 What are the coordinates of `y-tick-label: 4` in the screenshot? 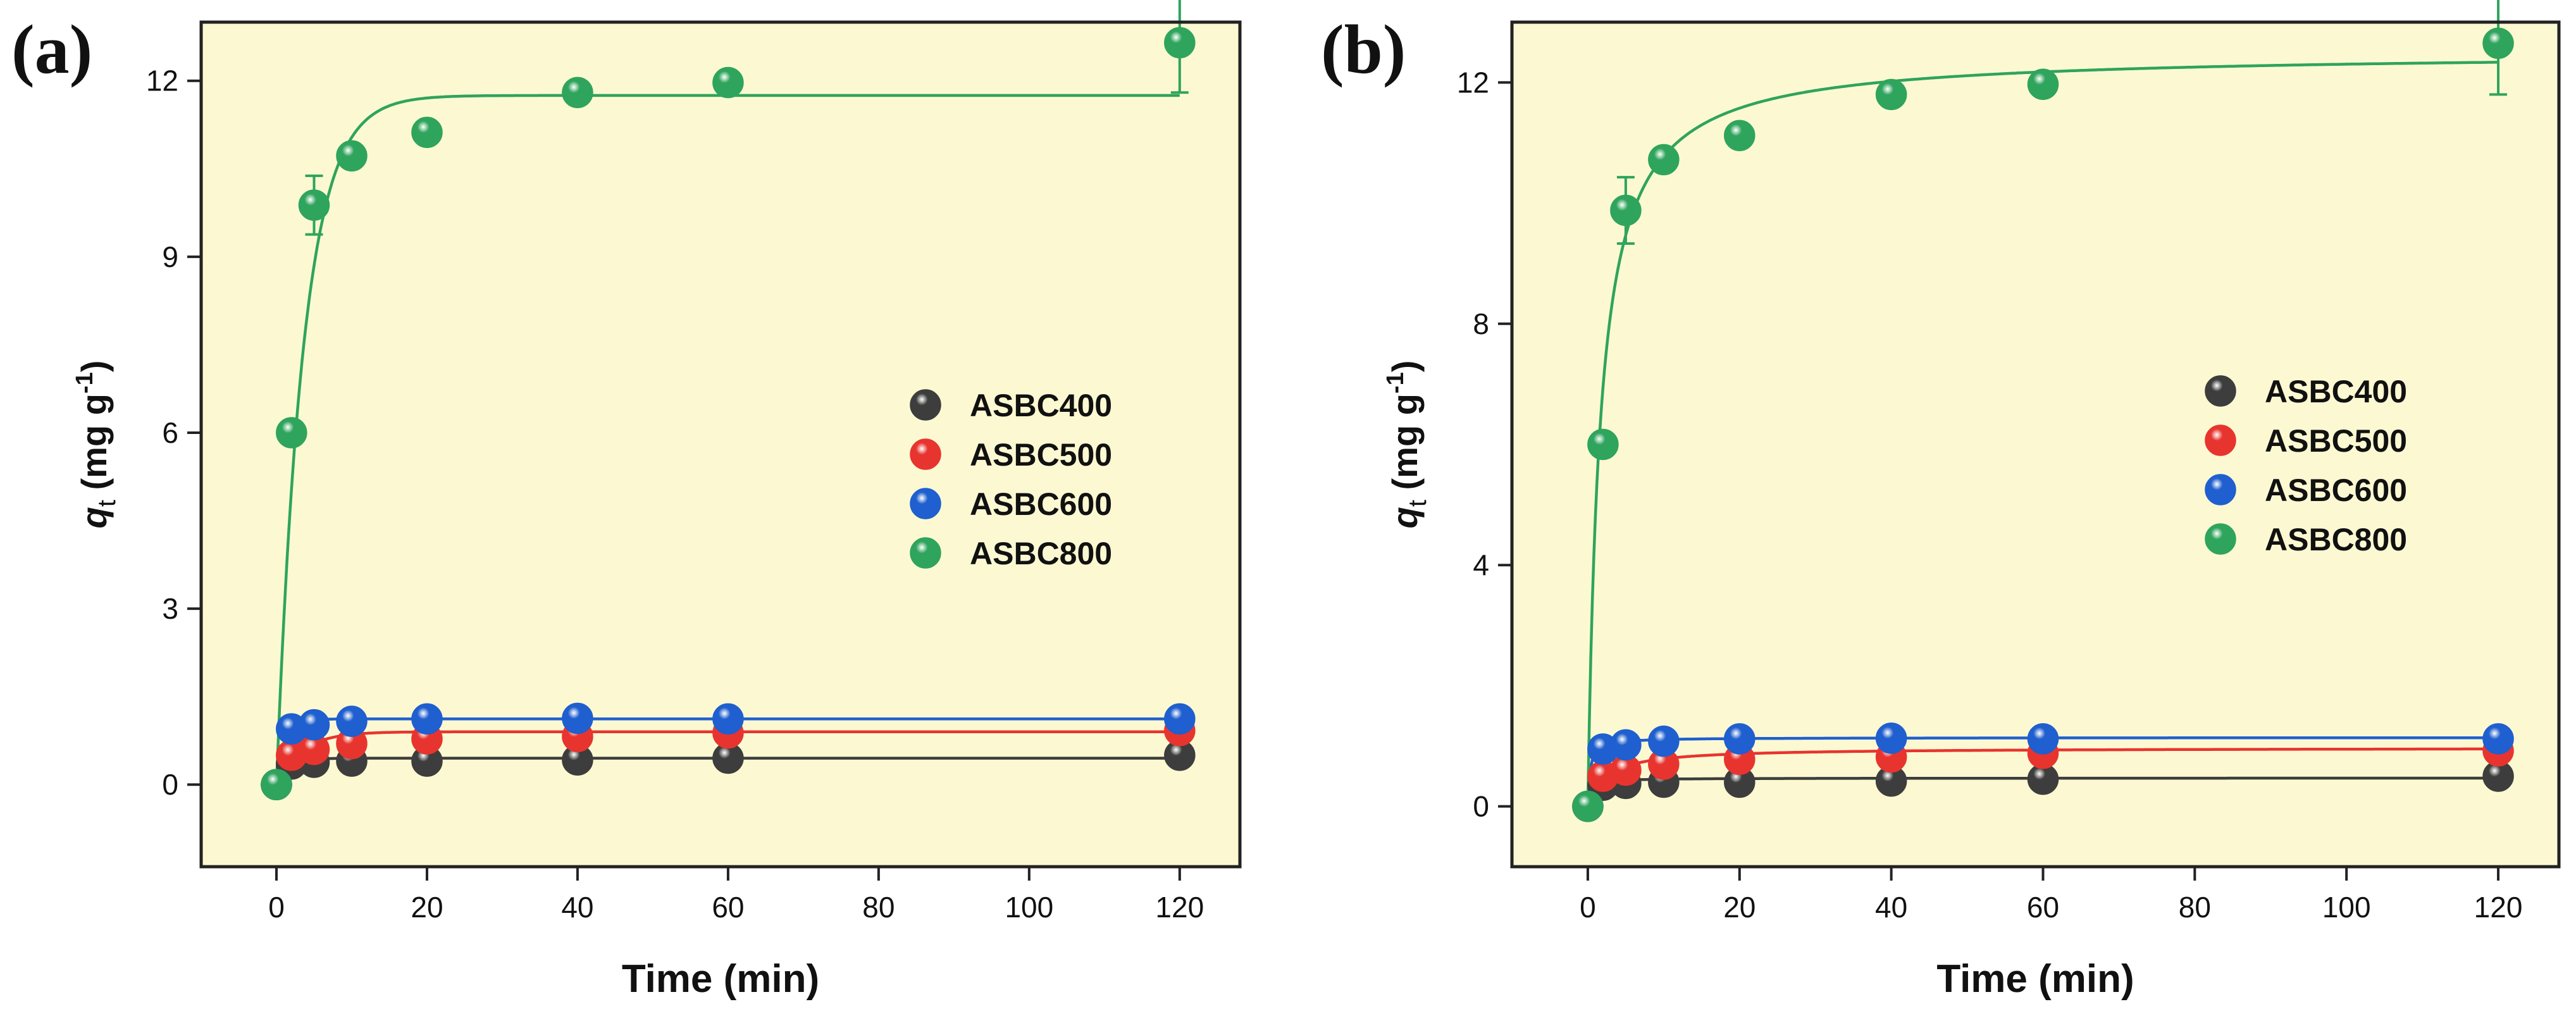 It's located at (1481, 564).